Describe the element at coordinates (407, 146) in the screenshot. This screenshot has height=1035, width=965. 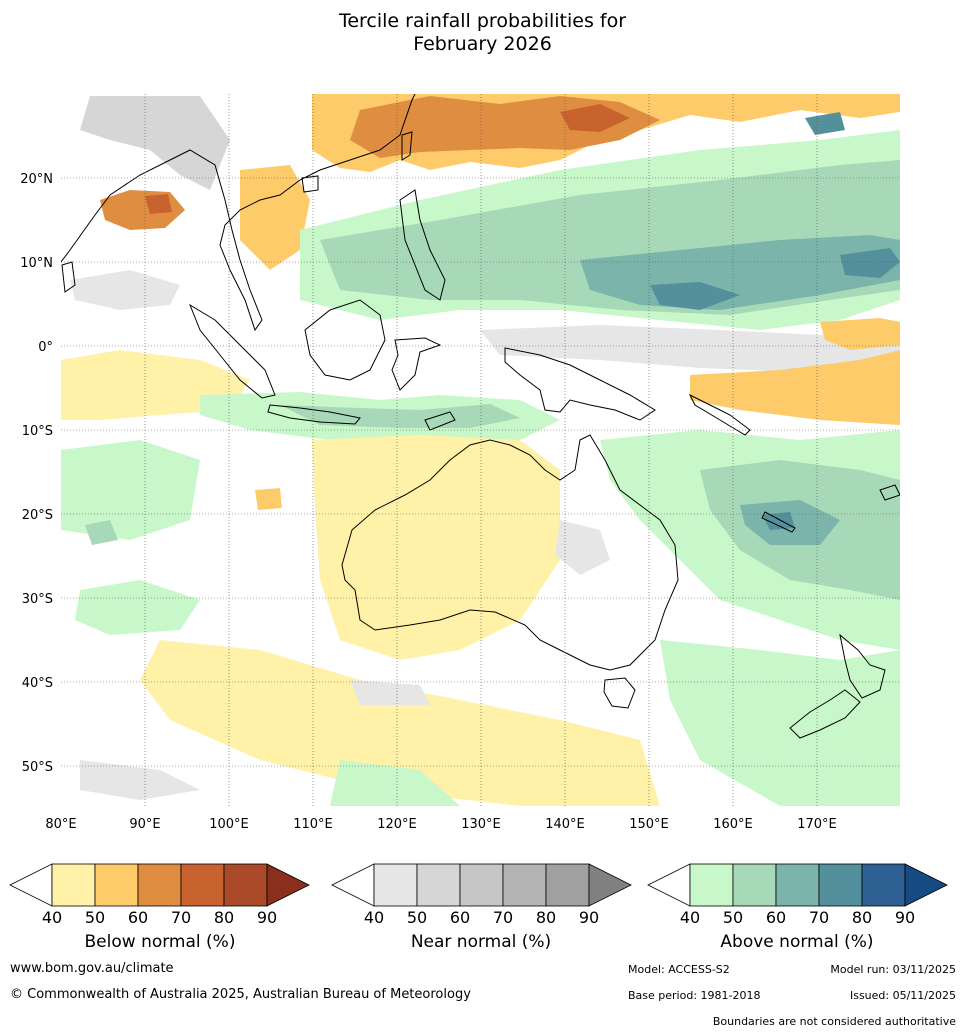
I see `coastline-taiwan` at that location.